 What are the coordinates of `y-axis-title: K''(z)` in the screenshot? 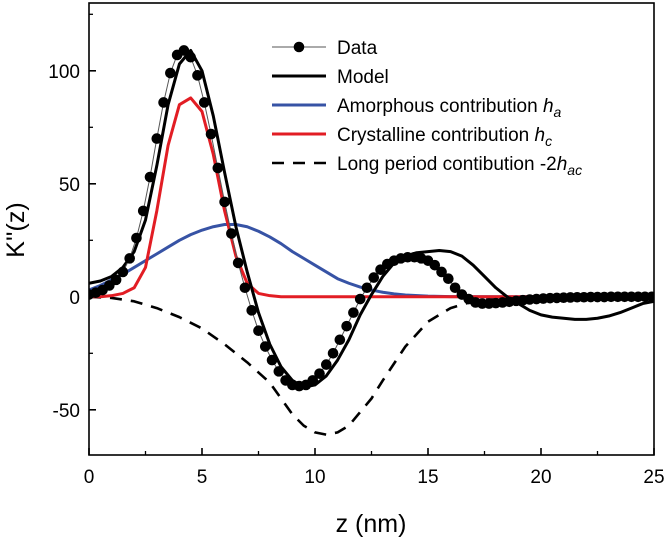 It's located at (16, 229).